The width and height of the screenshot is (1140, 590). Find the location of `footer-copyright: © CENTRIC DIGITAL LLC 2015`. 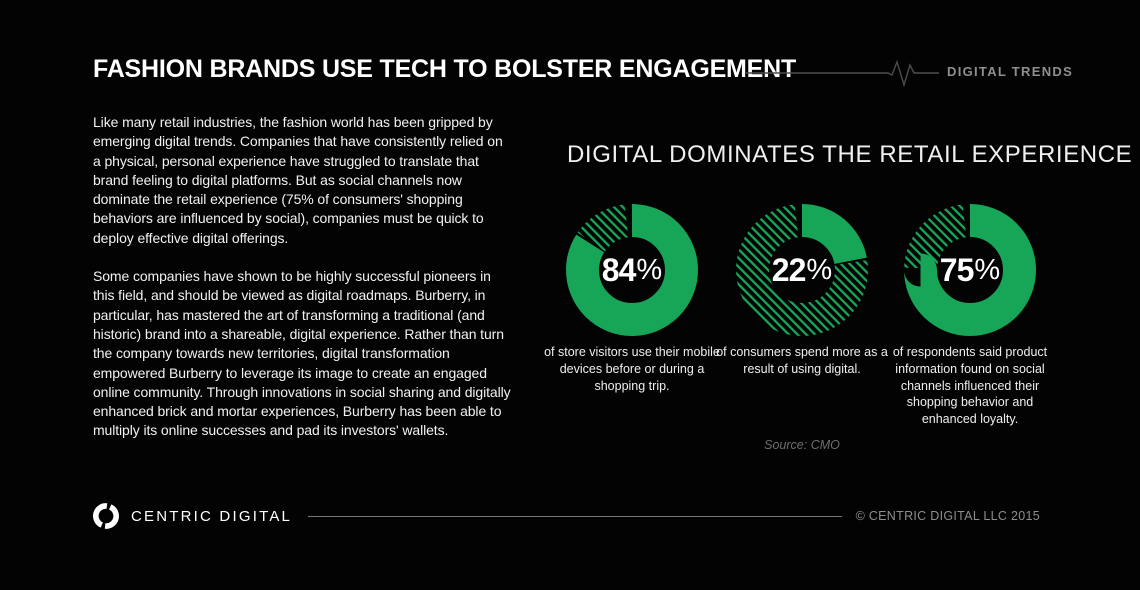

footer-copyright: © CENTRIC DIGITAL LLC 2015 is located at coordinates (947, 516).